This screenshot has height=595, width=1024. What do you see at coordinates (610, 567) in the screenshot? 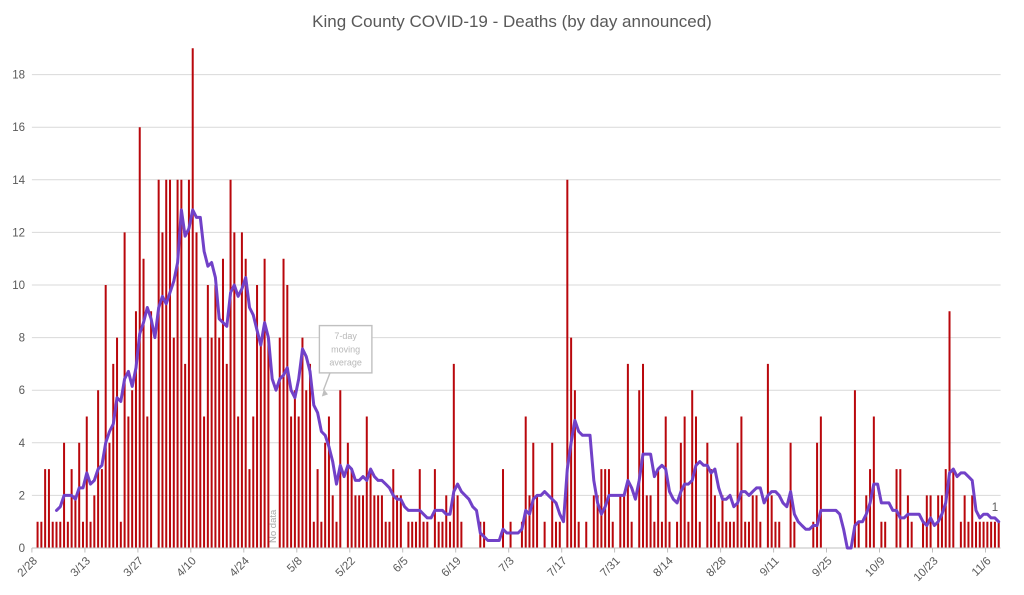
I see `svg-text: 7/31` at bounding box center [610, 567].